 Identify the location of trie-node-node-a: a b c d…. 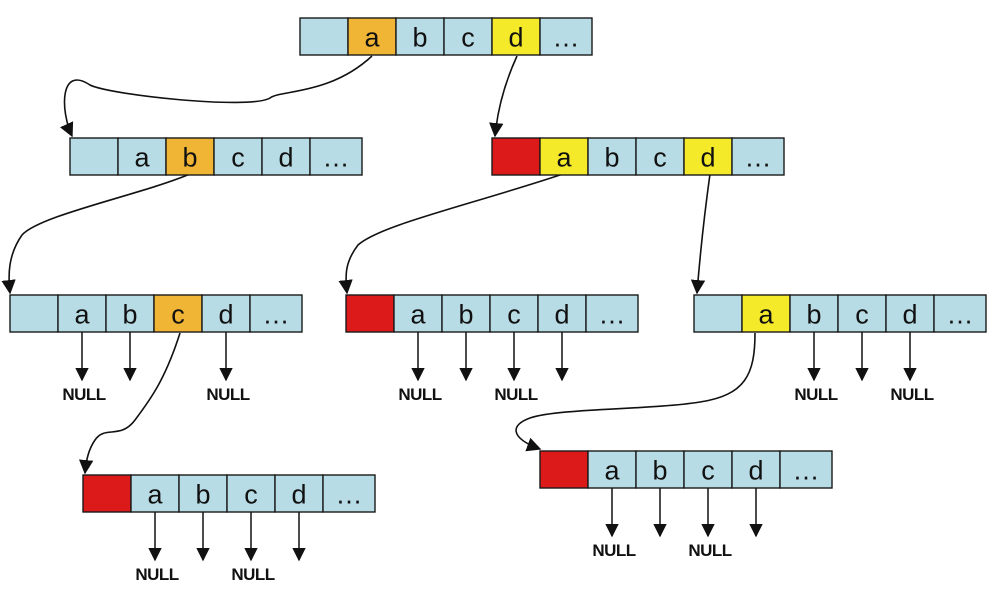
(216, 156).